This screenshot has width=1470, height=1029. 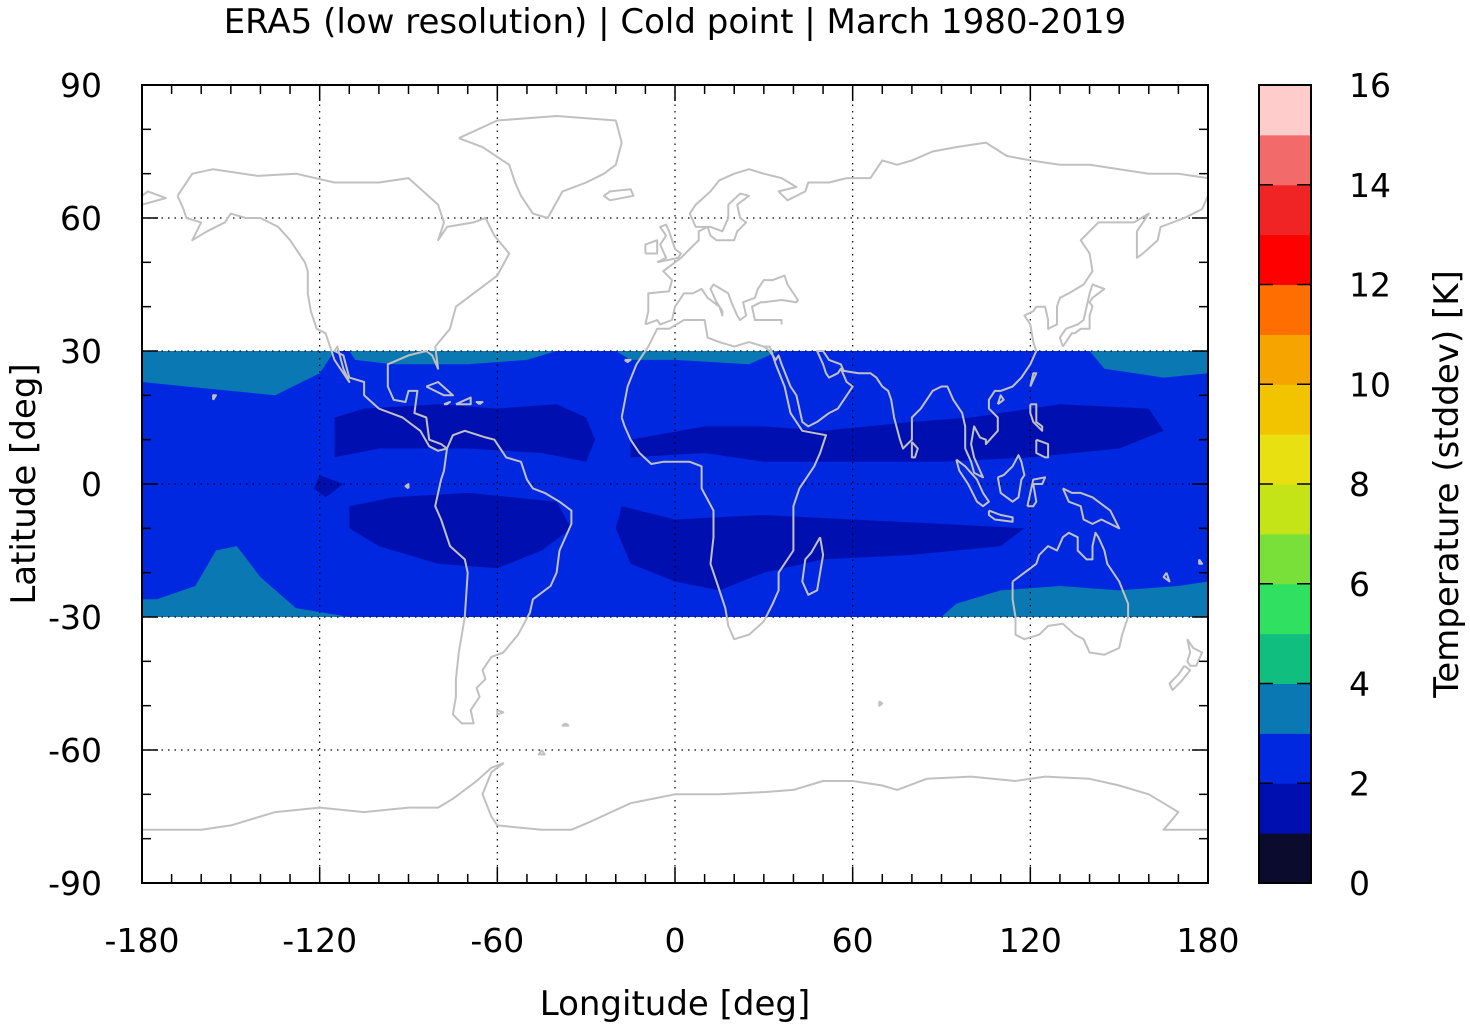 I want to click on x-tick-label: -180, so click(x=142, y=940).